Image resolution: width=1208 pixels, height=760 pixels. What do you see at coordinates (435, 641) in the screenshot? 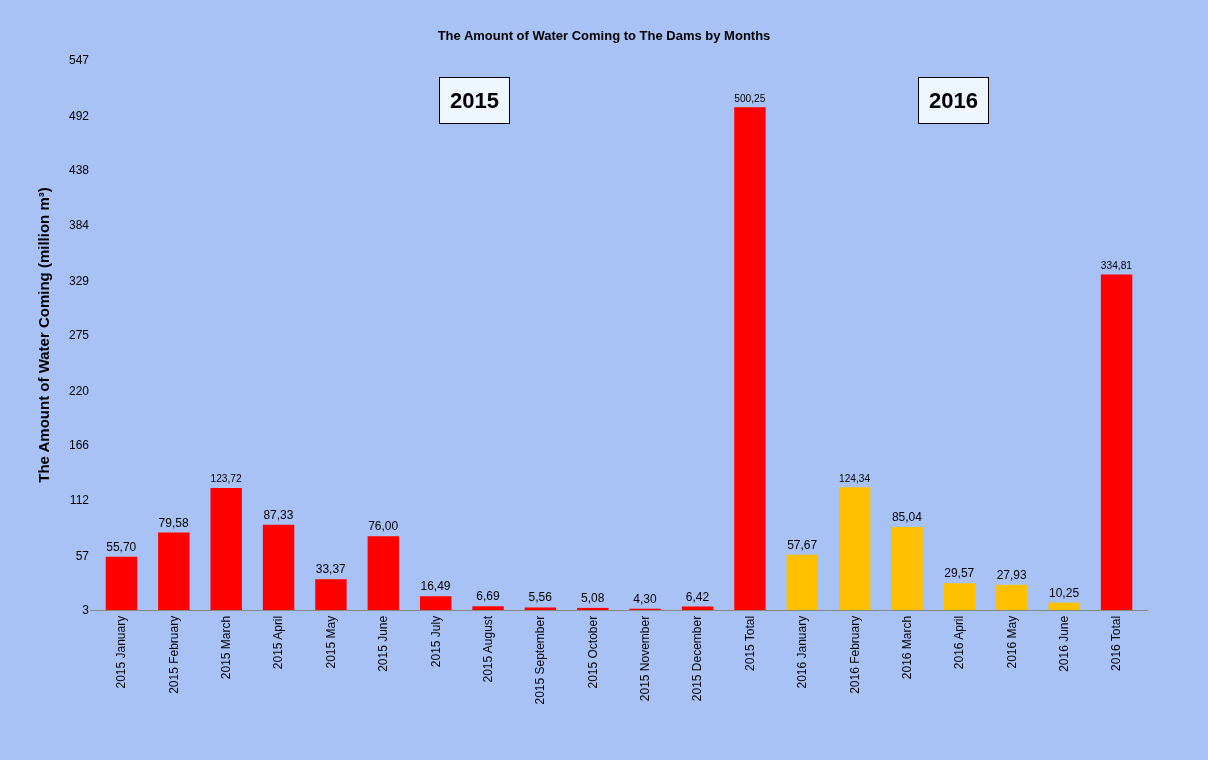
I see `x-tick-label: 2015 July` at bounding box center [435, 641].